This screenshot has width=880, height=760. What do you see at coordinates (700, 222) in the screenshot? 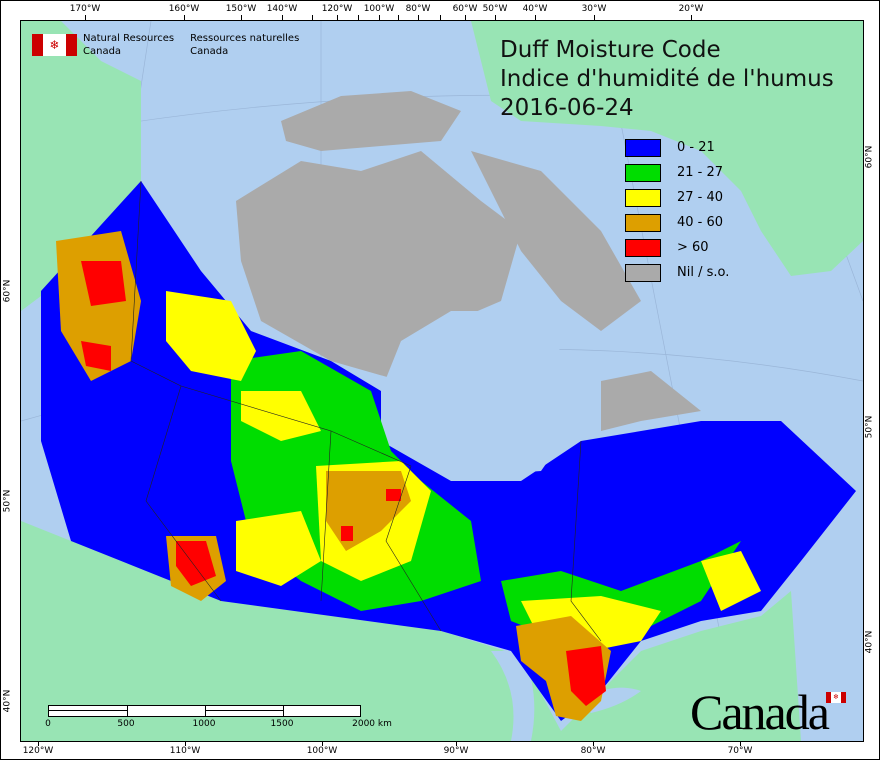
I see `legend-label: 40 - 60` at bounding box center [700, 222].